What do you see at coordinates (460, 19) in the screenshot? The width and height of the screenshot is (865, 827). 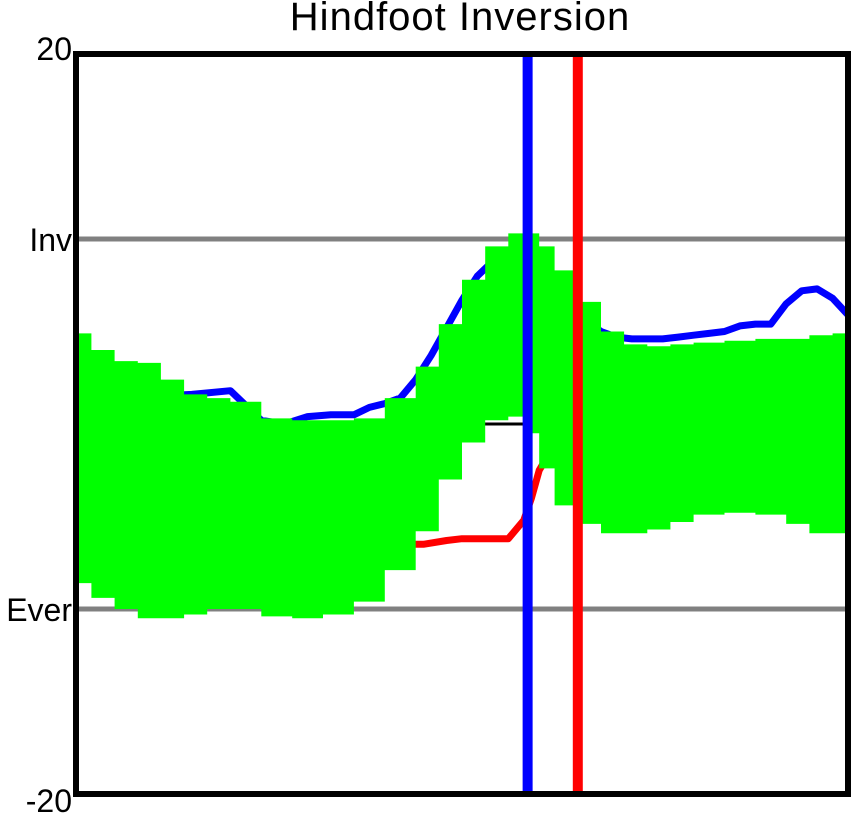 I see `chart-title: Hindfoot Inversion` at bounding box center [460, 19].